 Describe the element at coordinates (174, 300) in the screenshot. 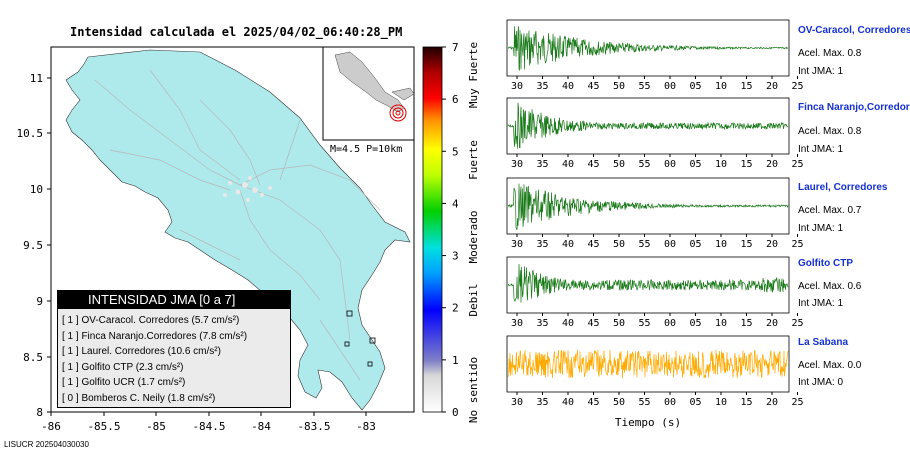

I see `legend-title: INTENSIDAD JMA [0 a 7]` at that location.